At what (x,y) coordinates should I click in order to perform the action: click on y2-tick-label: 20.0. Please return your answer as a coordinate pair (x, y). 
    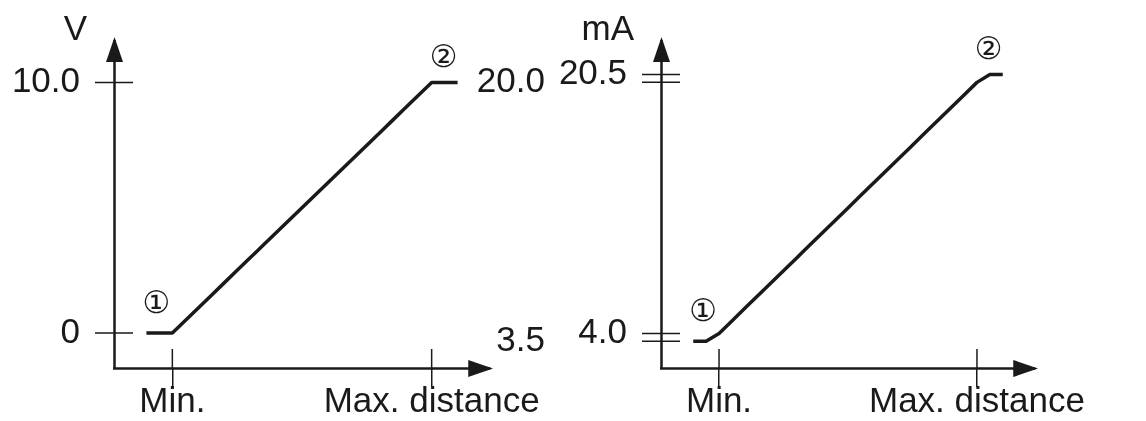
    Looking at the image, I should click on (510, 80).